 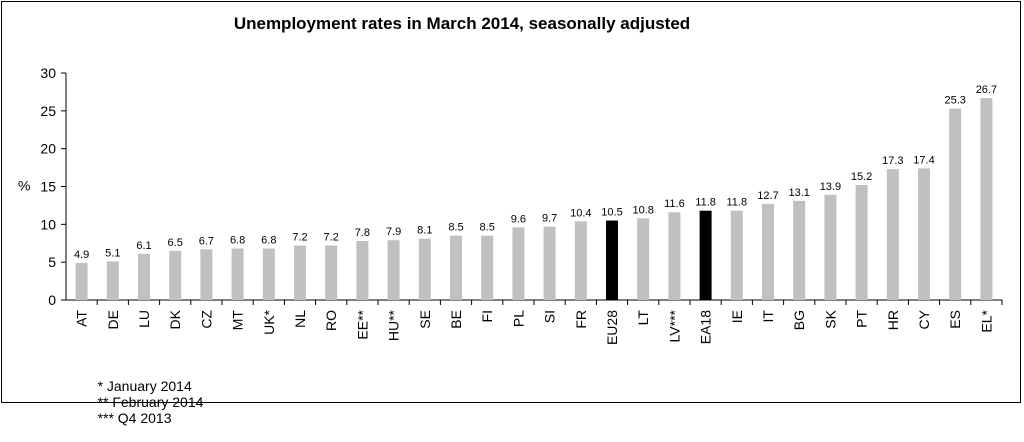 I want to click on category-label: EU28, so click(x=612, y=327).